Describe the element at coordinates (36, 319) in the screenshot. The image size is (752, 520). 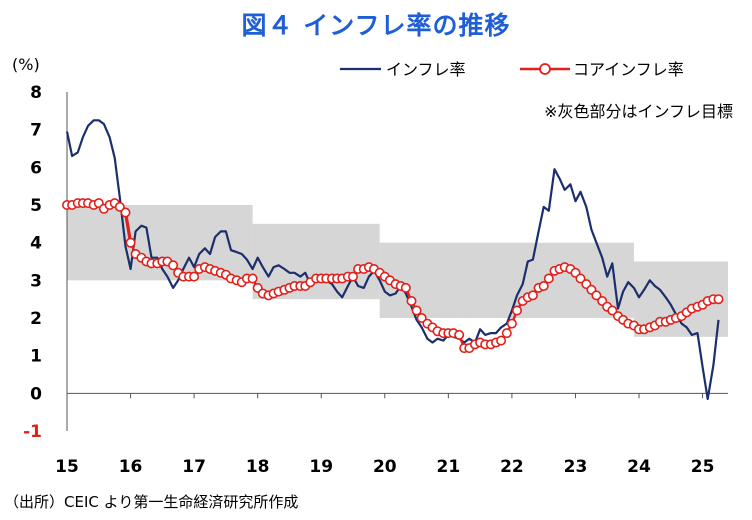
I see `y-tick-label: 2` at that location.